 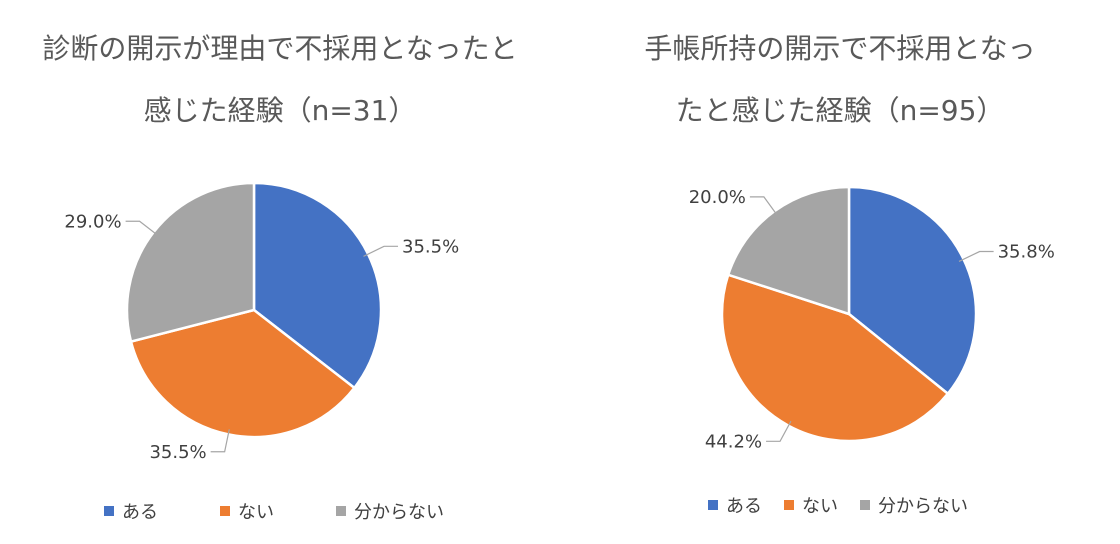 What do you see at coordinates (280, 79) in the screenshot?
I see `chart-title: 診断の開示が理由で不採用となったと 感じた経験（n=31）` at bounding box center [280, 79].